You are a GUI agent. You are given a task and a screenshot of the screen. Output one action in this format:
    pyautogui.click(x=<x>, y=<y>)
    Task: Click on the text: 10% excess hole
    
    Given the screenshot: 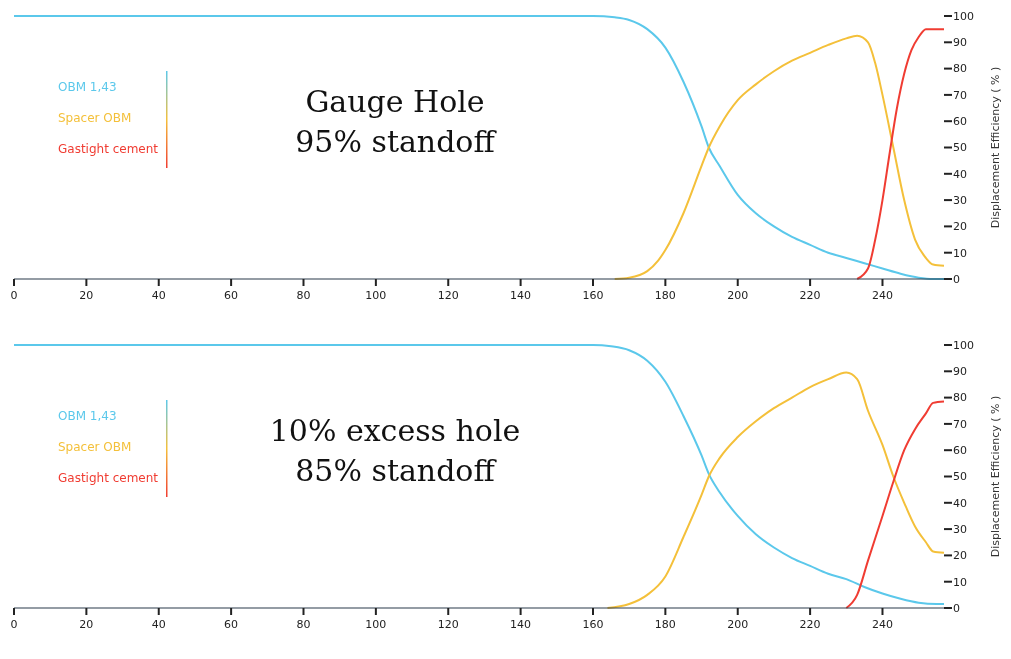 What is the action you would take?
    pyautogui.click(x=395, y=430)
    